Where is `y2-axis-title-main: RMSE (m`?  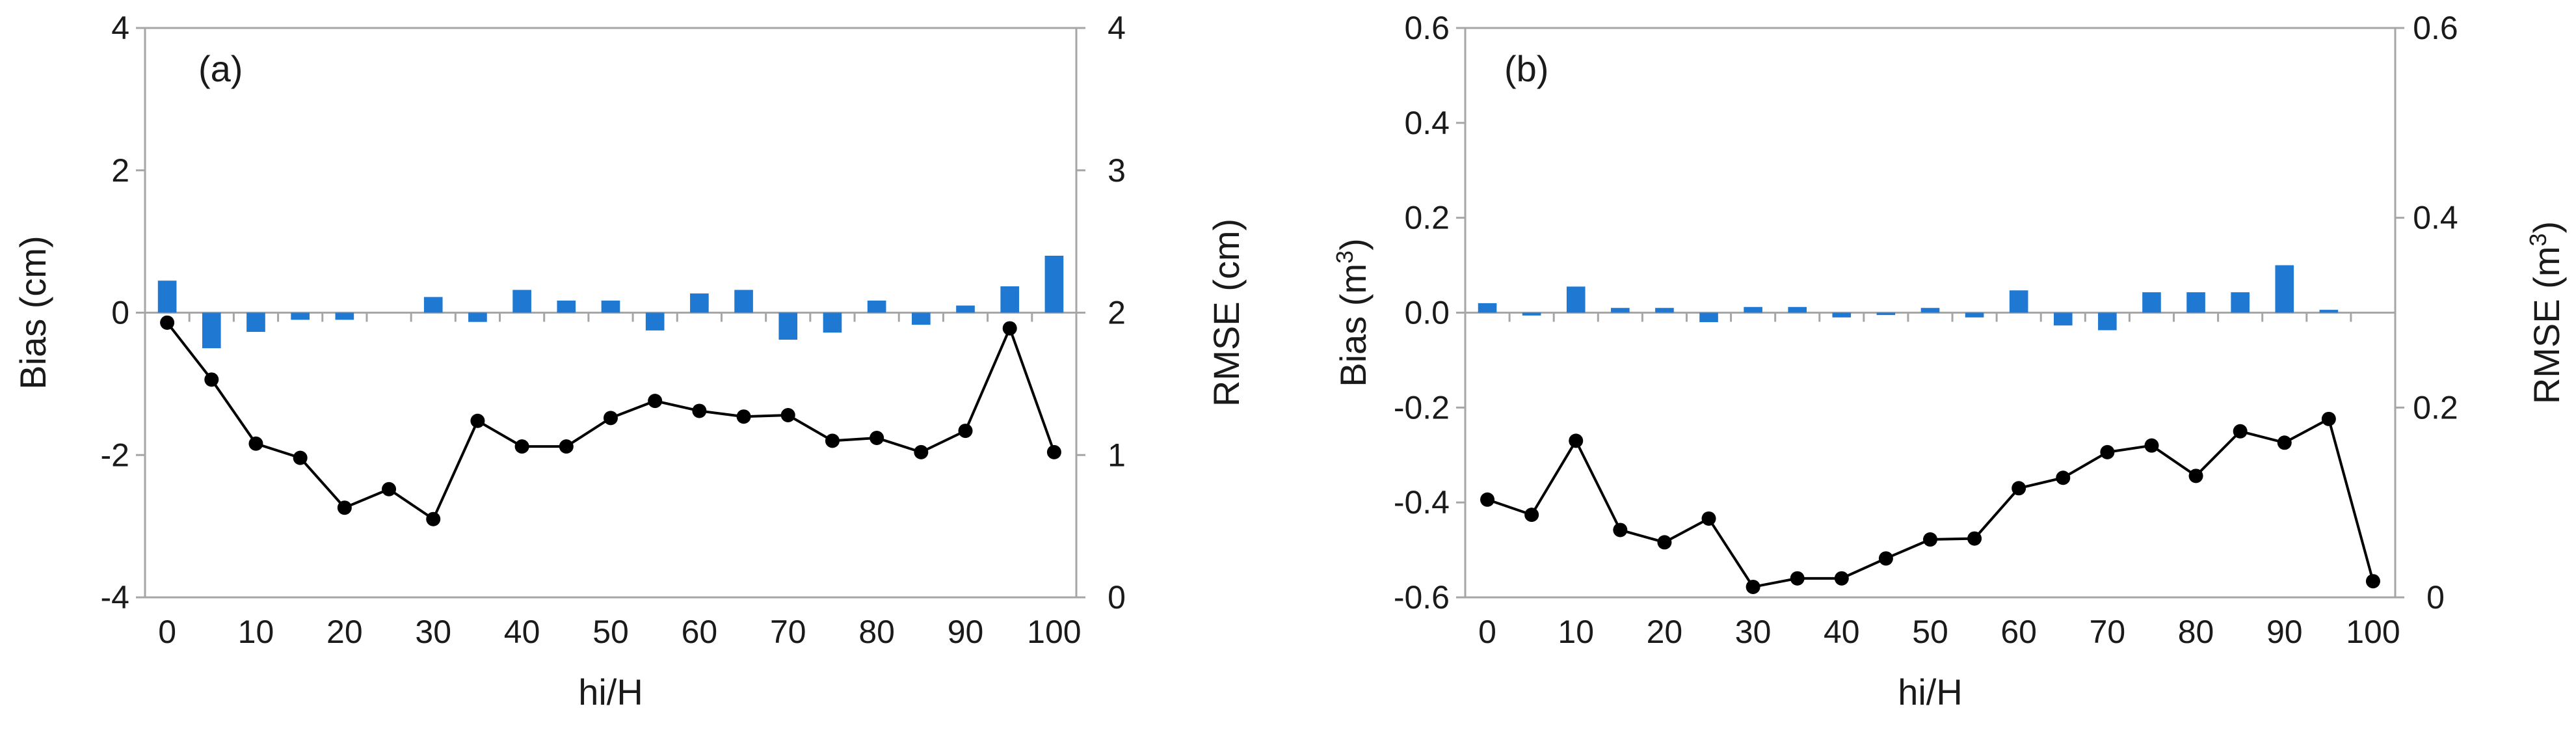 y2-axis-title-main: RMSE (m is located at coordinates (2546, 326).